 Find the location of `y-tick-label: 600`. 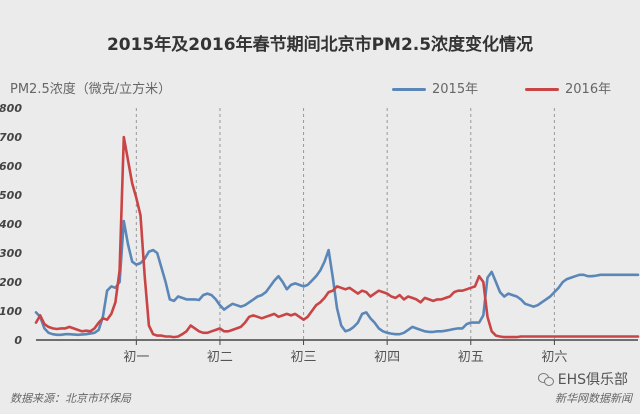

y-tick-label: 600 is located at coordinates (11, 166).